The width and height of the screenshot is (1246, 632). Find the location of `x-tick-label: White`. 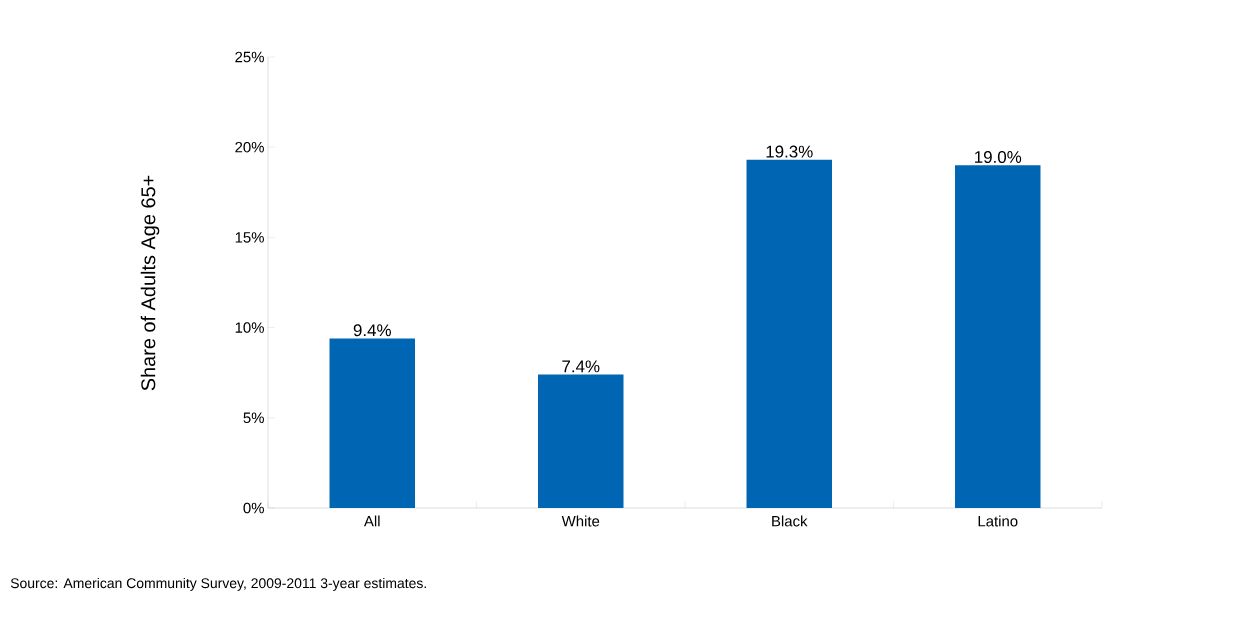

x-tick-label: White is located at coordinates (580, 521).